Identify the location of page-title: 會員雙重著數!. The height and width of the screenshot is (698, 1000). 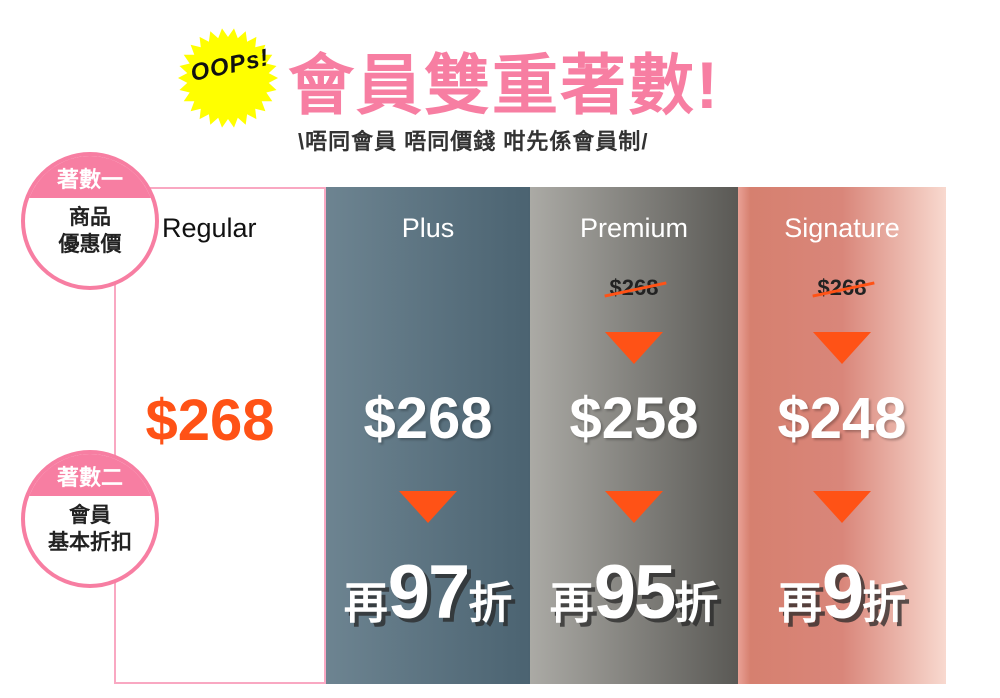
(504, 85).